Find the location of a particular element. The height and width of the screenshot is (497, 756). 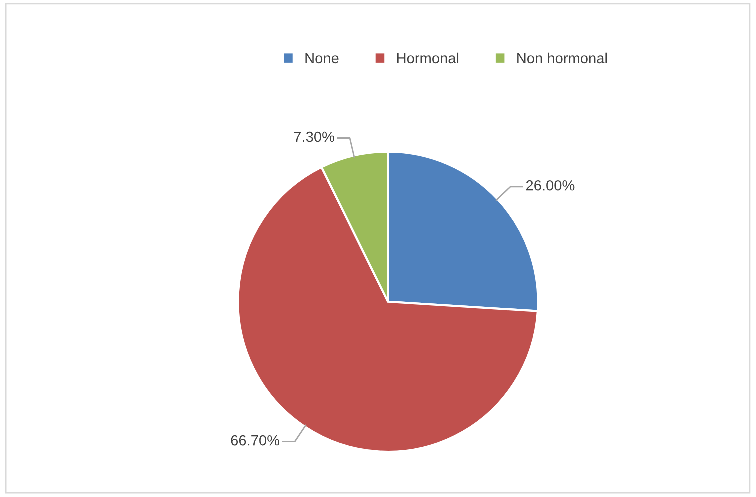

legend-label: Hormonal is located at coordinates (428, 58).